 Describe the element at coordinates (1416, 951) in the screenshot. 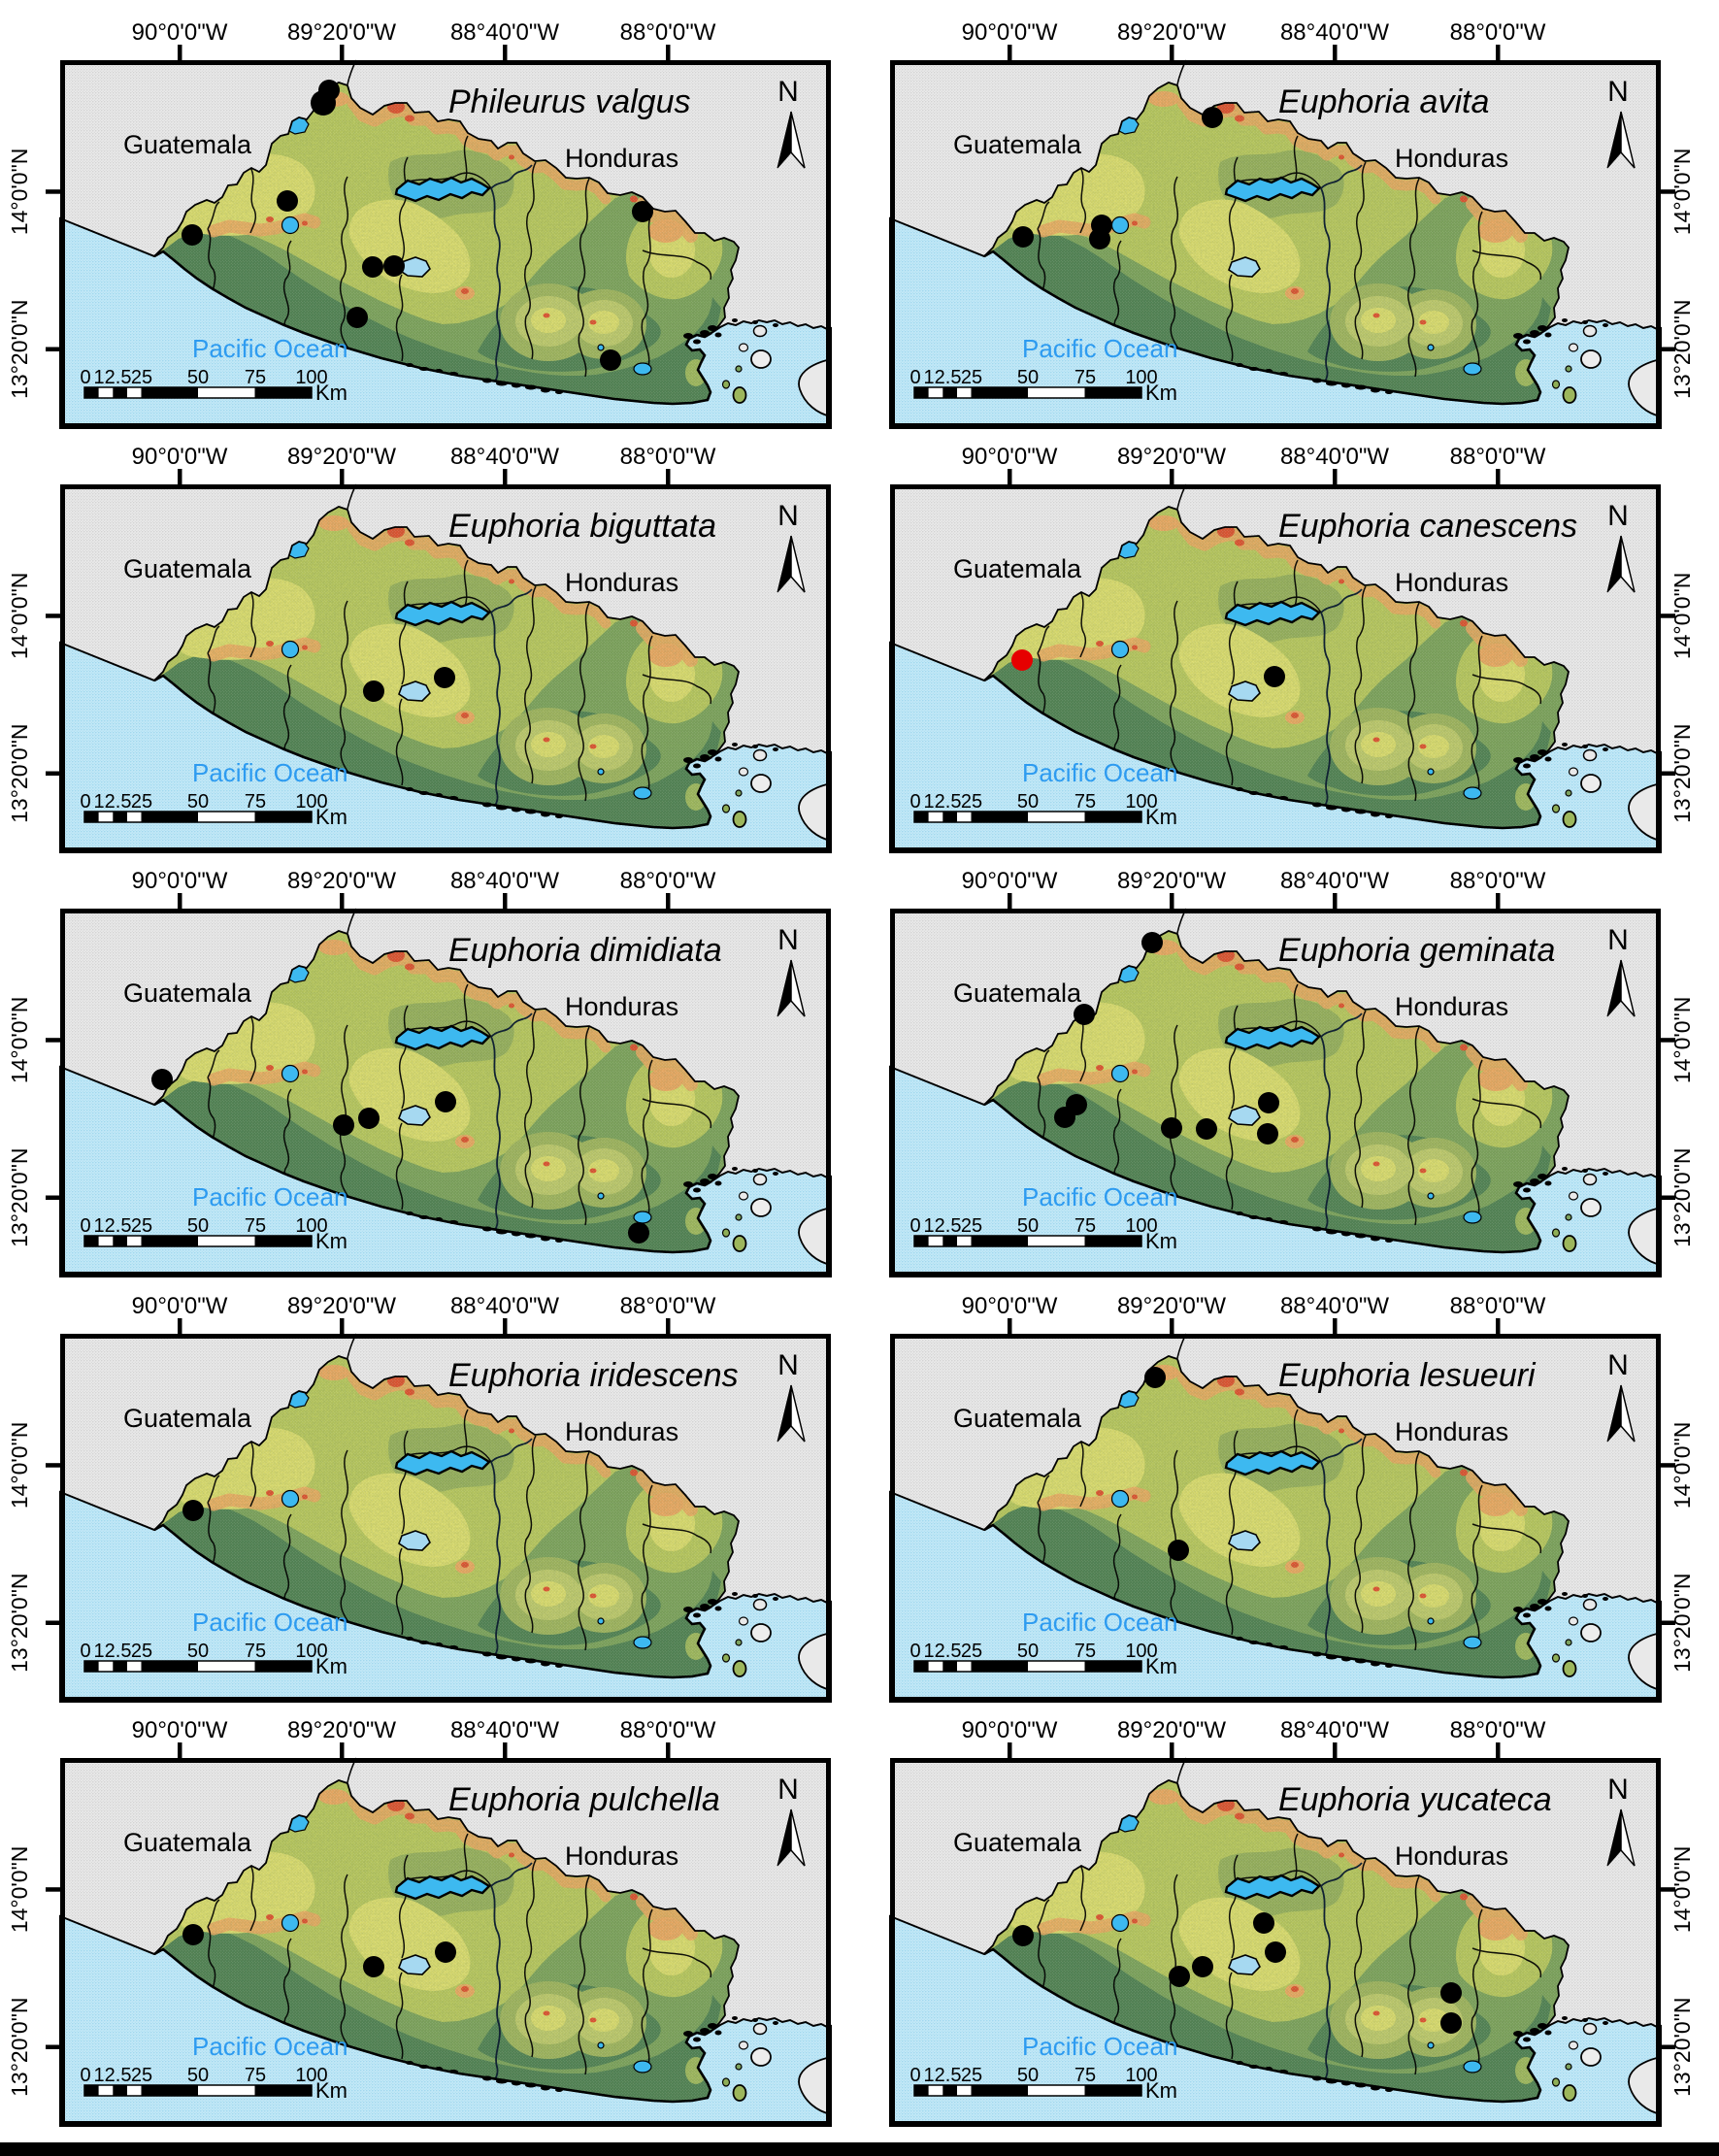

I see `svg-text: Euphoria geminata` at that location.